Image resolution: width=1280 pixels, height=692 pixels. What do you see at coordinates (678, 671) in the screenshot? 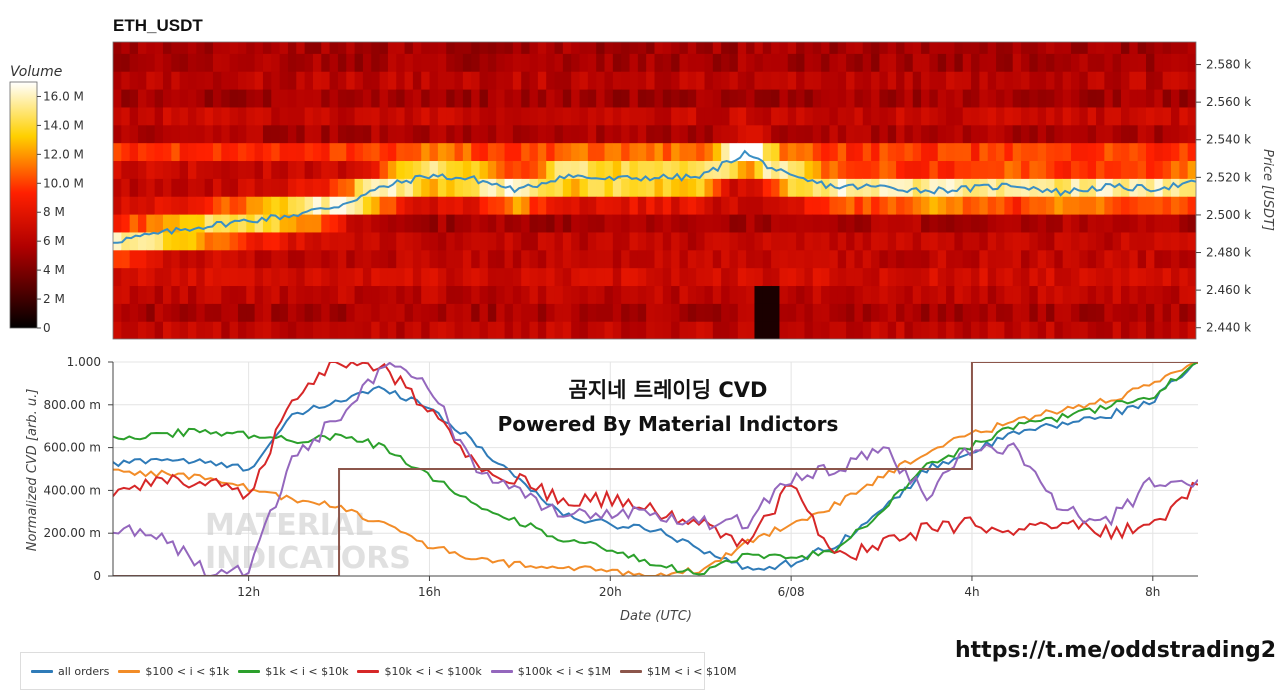
I see `legend-item-1m-10m: $1M < i < $10M` at bounding box center [678, 671].